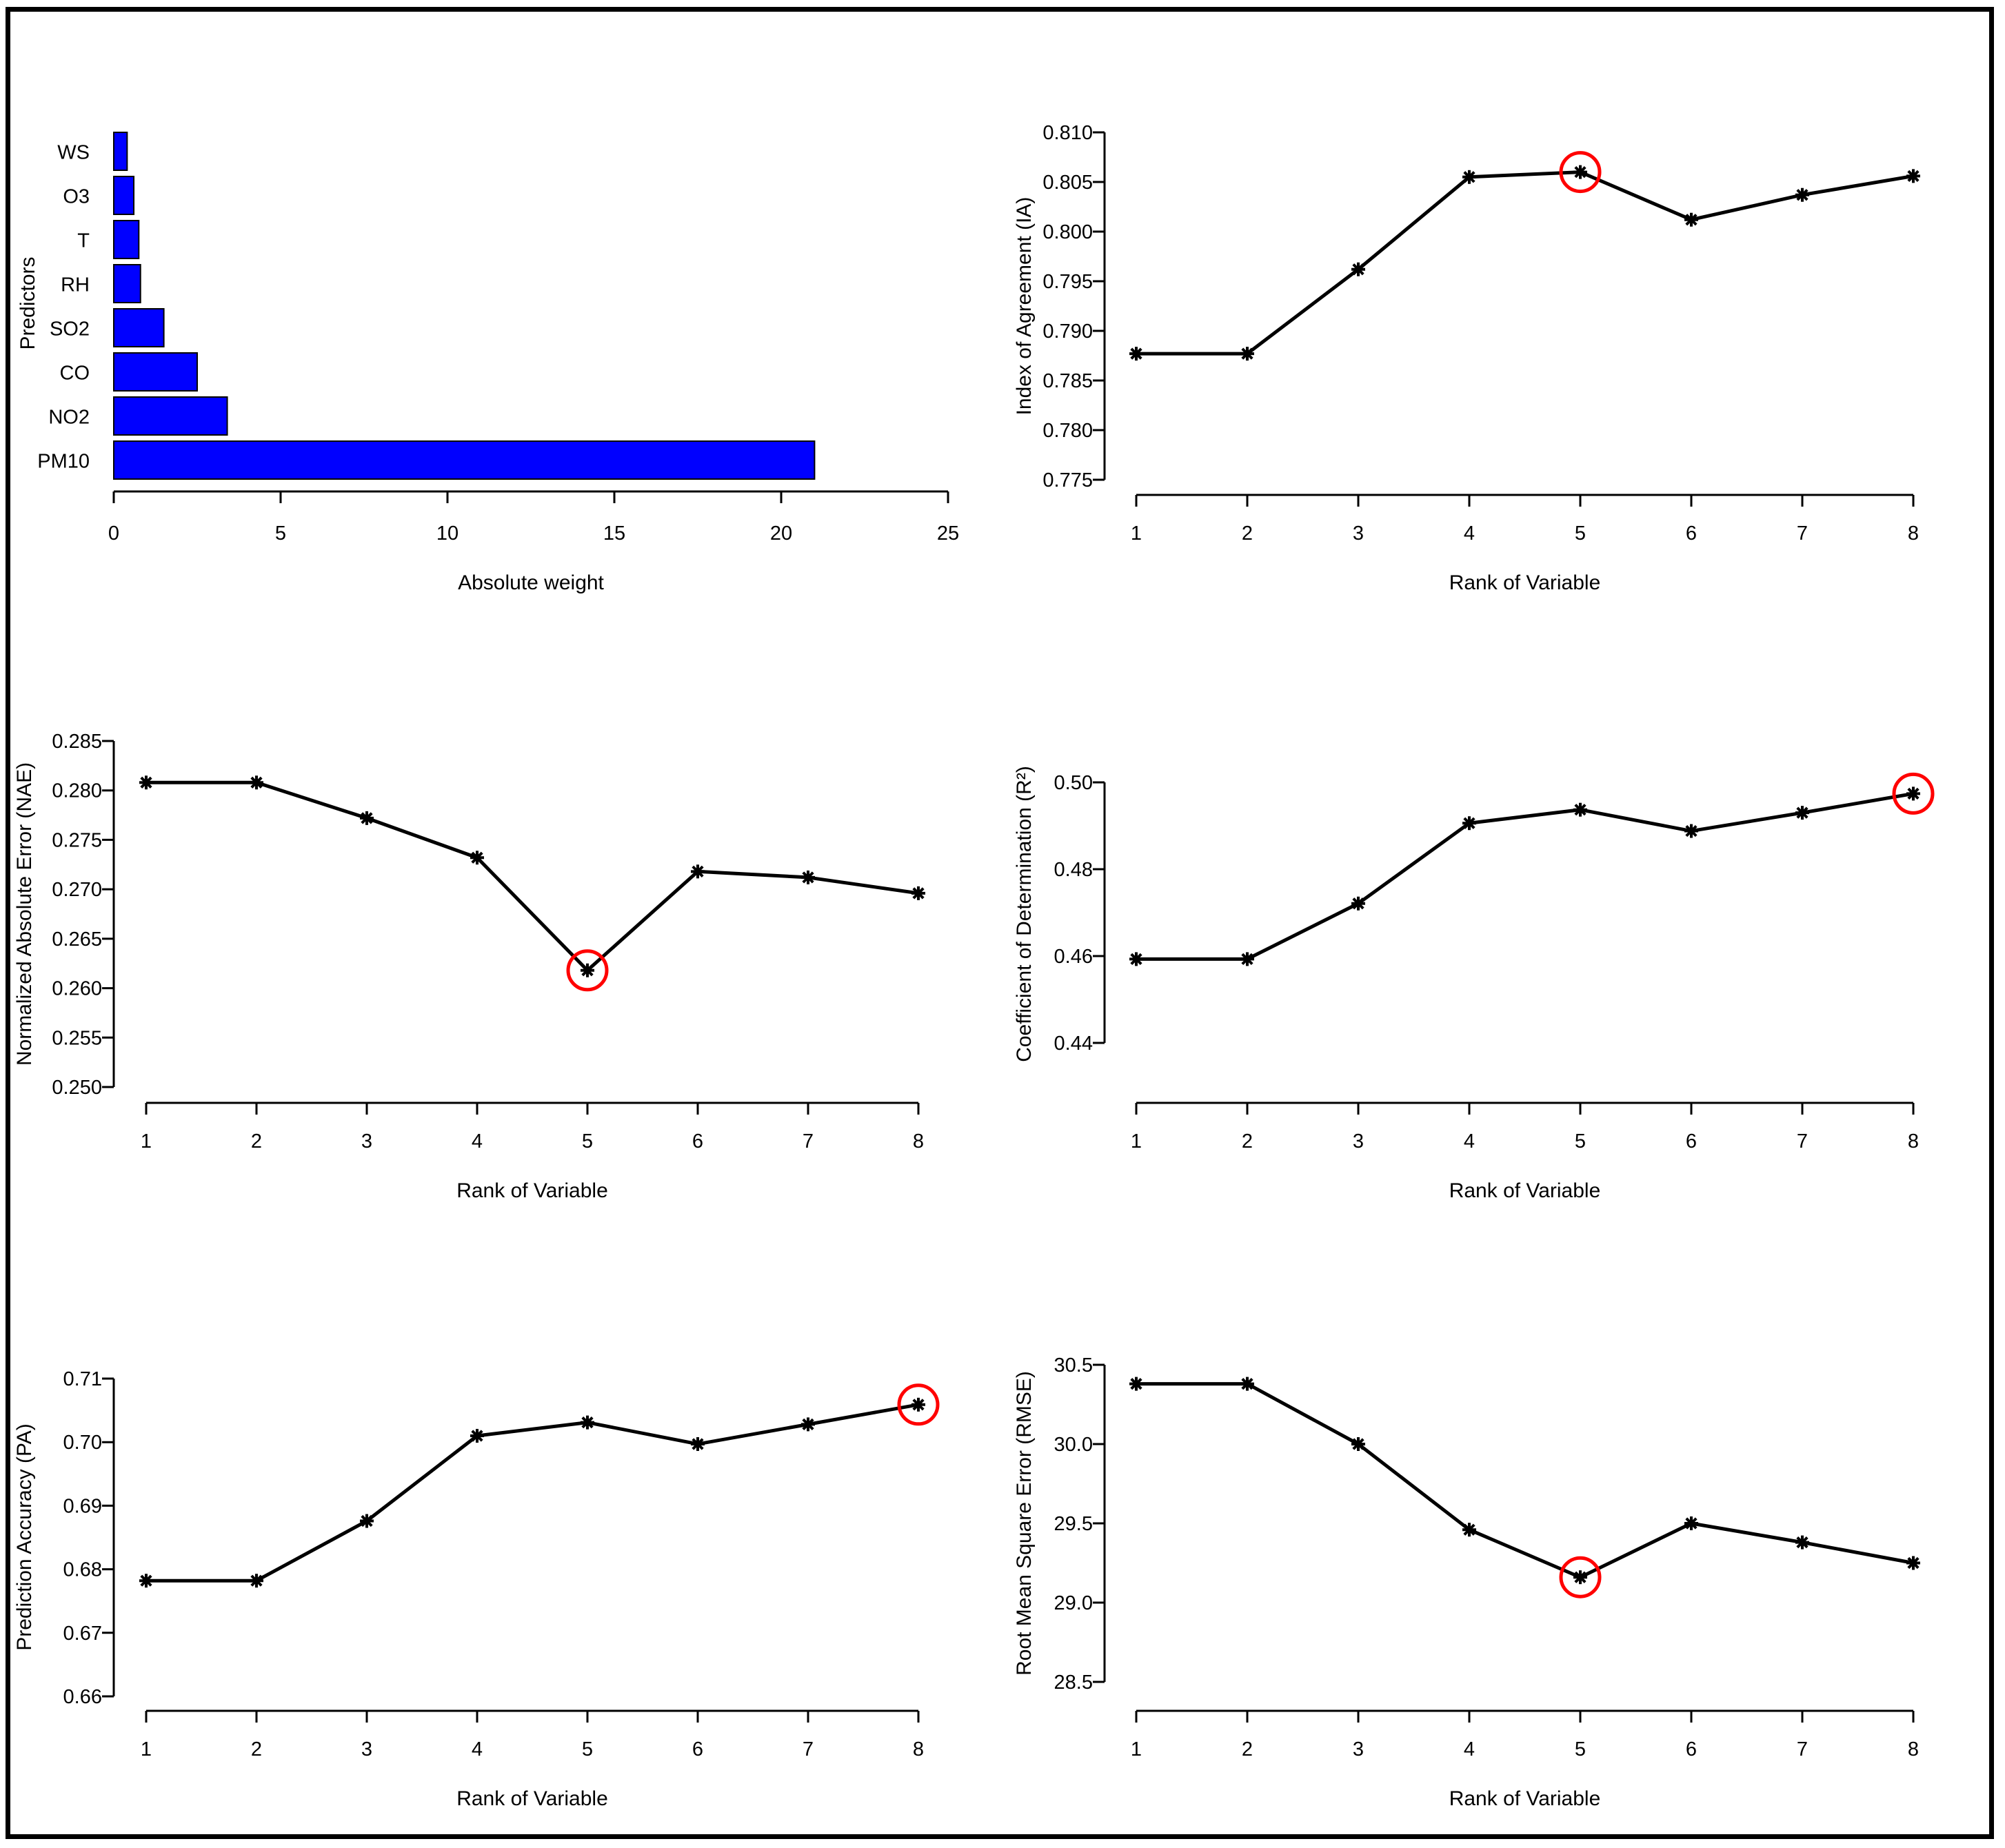  What do you see at coordinates (1073, 783) in the screenshot?
I see `y-tick-label: 0.50` at bounding box center [1073, 783].